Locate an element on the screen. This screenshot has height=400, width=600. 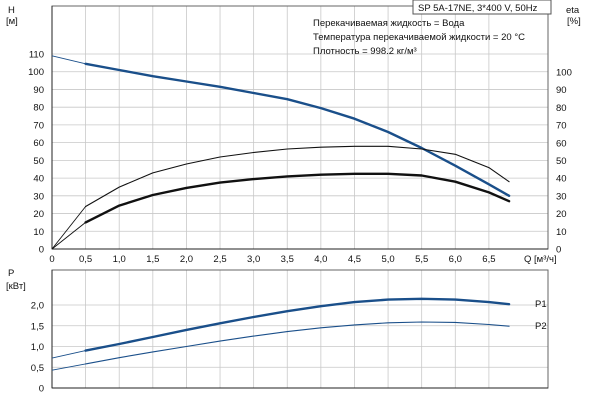
power-p2-extrapolated-line is located at coordinates (68, 367).